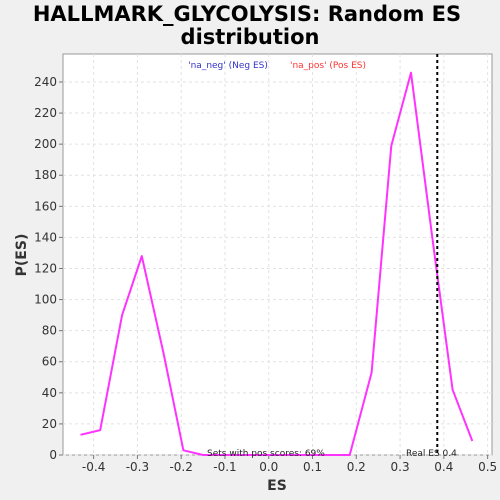 This screenshot has width=500, height=500. Describe the element at coordinates (400, 467) in the screenshot. I see `x-tick-label: 0.3` at that location.